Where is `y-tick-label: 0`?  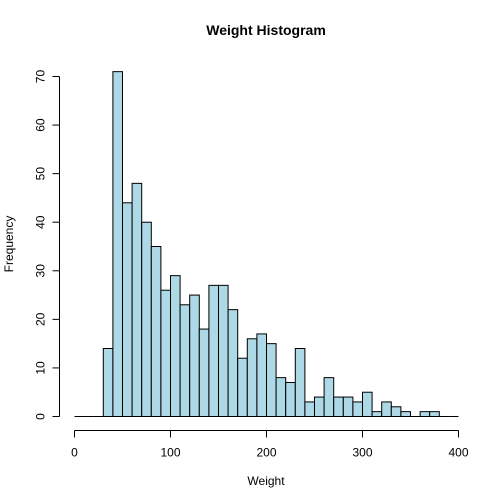
y-tick-label: 0 is located at coordinates (41, 416).